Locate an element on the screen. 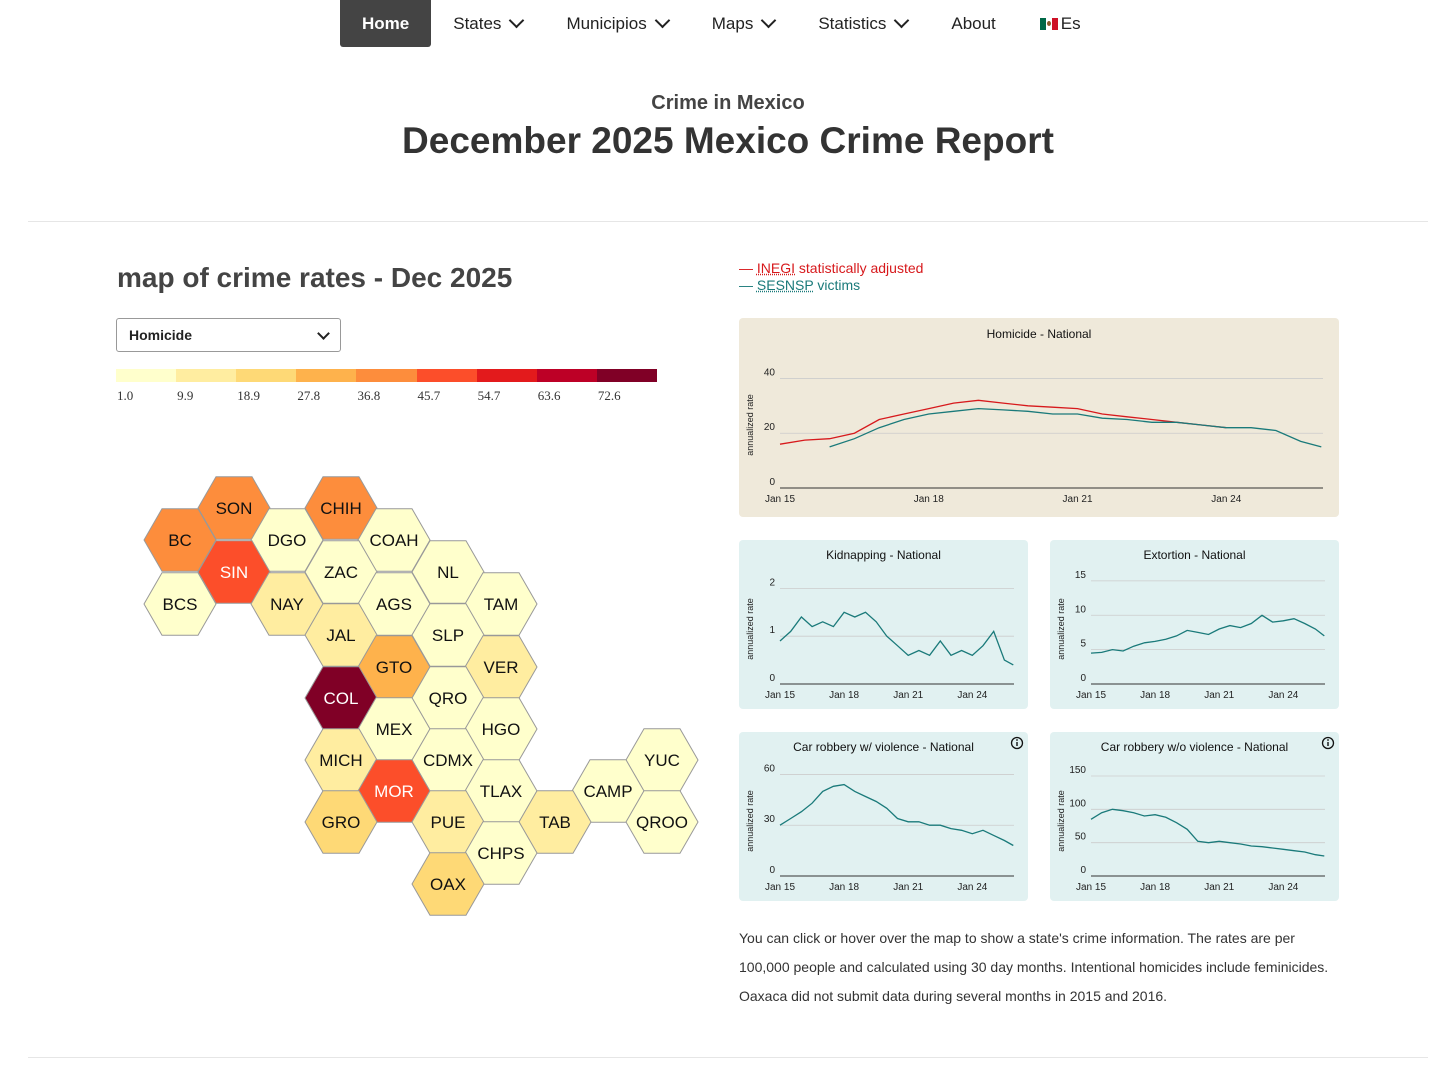 The image size is (1456, 1092). chevron-down-icon is located at coordinates (769, 20).